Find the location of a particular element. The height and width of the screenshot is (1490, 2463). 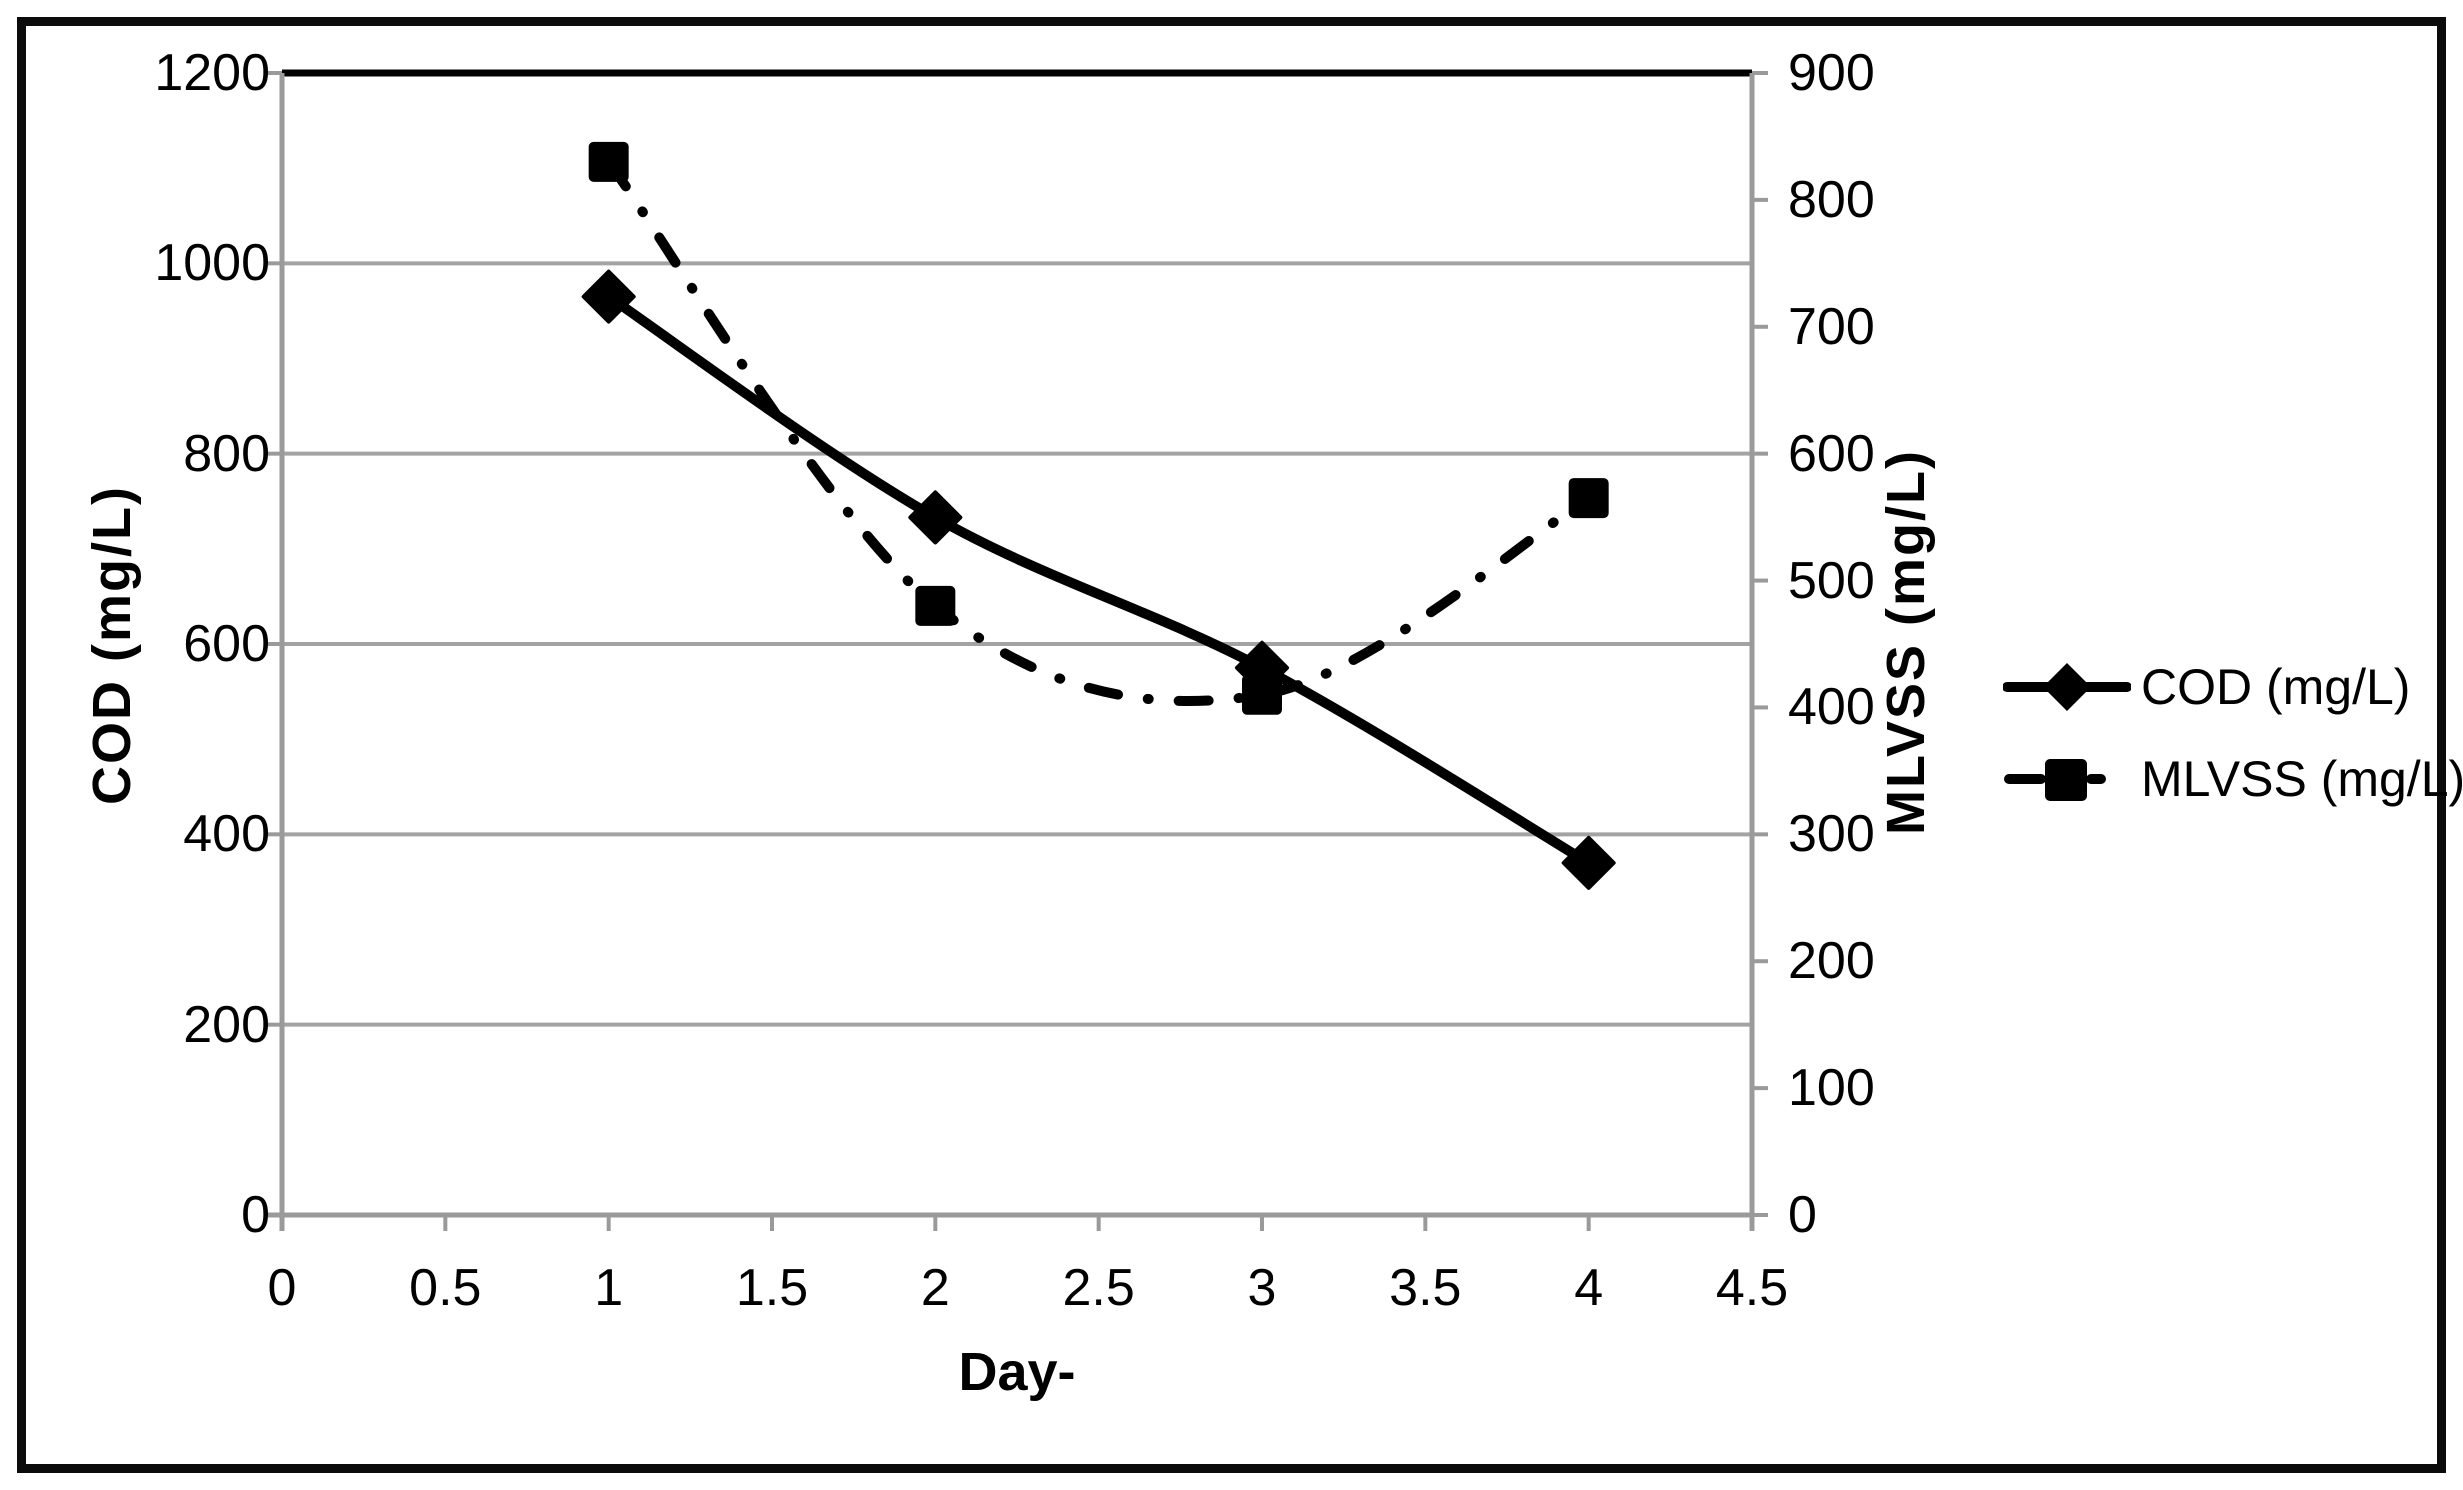

y-axis-right-title: MLVSS (mg/L) is located at coordinates (1906, 642).